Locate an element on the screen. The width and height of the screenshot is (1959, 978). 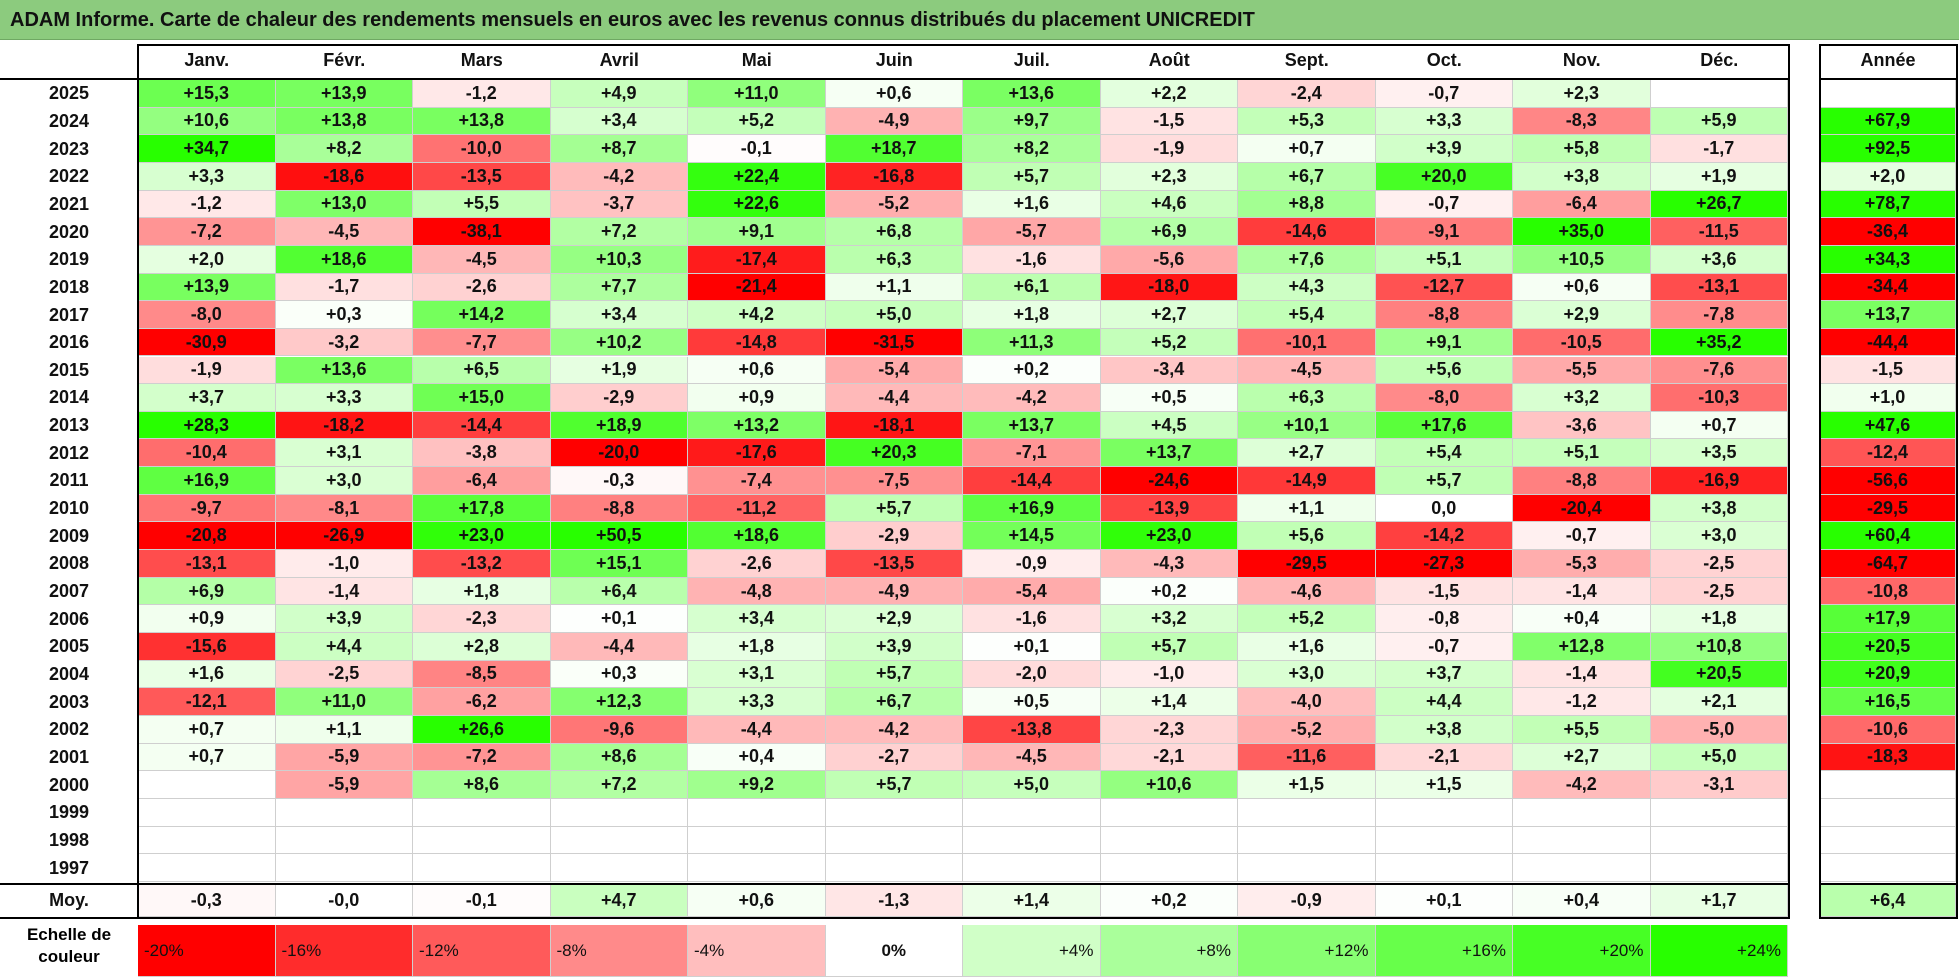
heatmap-cell: +2,0 is located at coordinates (207, 259).